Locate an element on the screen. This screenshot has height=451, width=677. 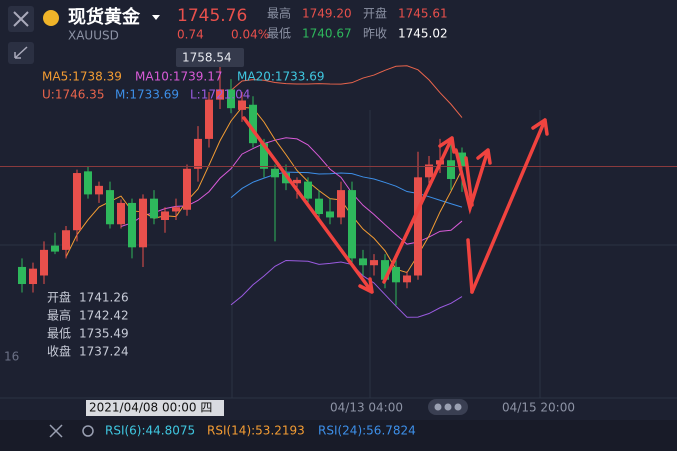
x-label: 04/13 04:00 is located at coordinates (366, 408).